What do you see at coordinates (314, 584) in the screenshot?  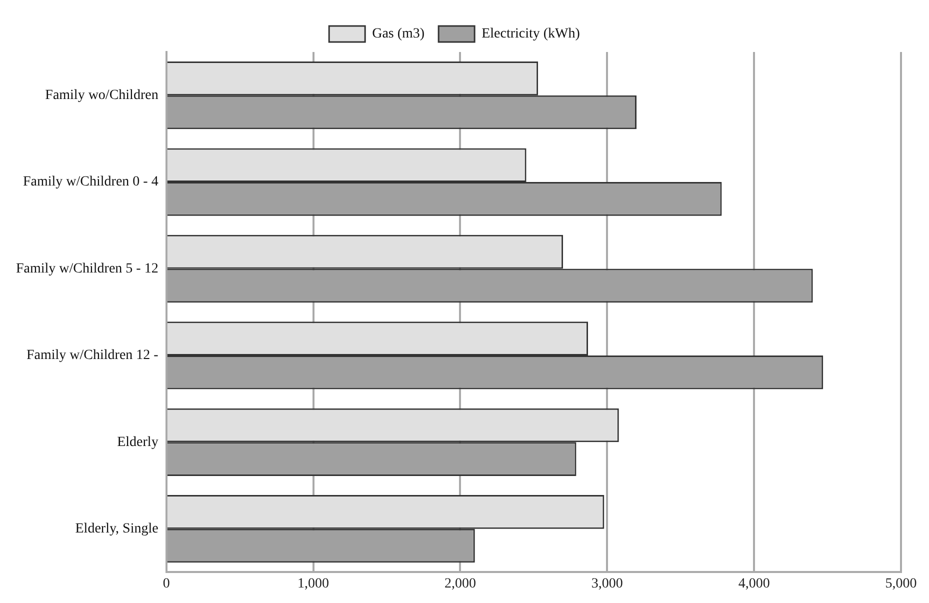 I see `x-tick-label: 1,000` at bounding box center [314, 584].